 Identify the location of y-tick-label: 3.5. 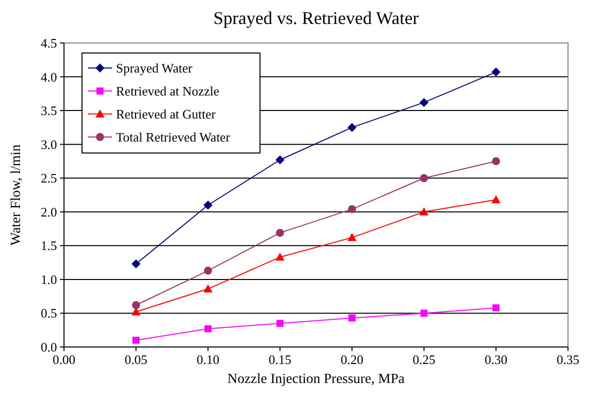
(48, 110).